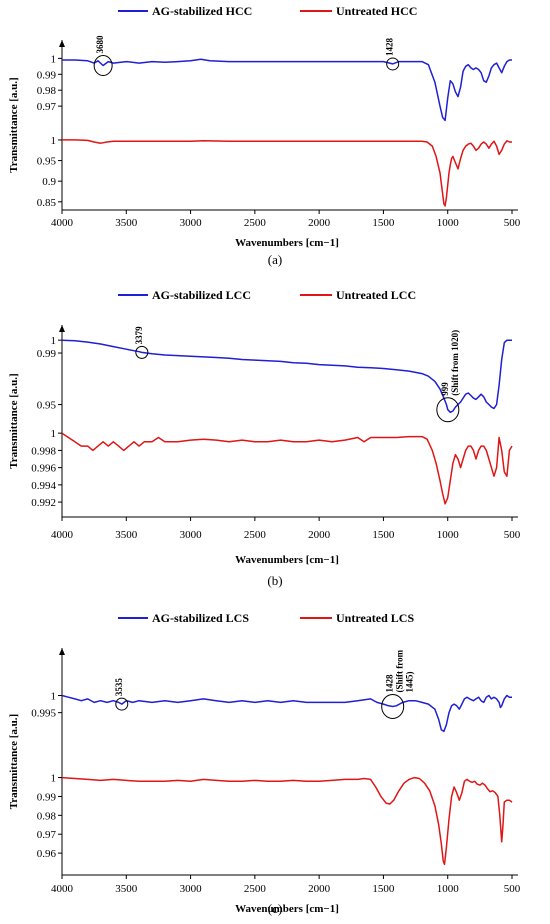  I want to click on y-tick-label: 0.992, so click(43, 503).